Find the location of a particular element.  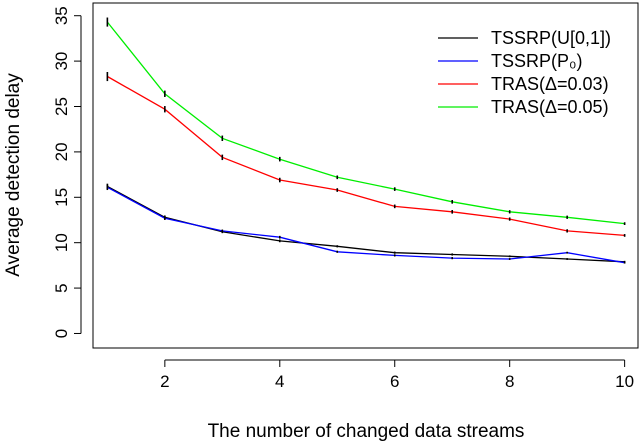

series-line is located at coordinates (366, 225).